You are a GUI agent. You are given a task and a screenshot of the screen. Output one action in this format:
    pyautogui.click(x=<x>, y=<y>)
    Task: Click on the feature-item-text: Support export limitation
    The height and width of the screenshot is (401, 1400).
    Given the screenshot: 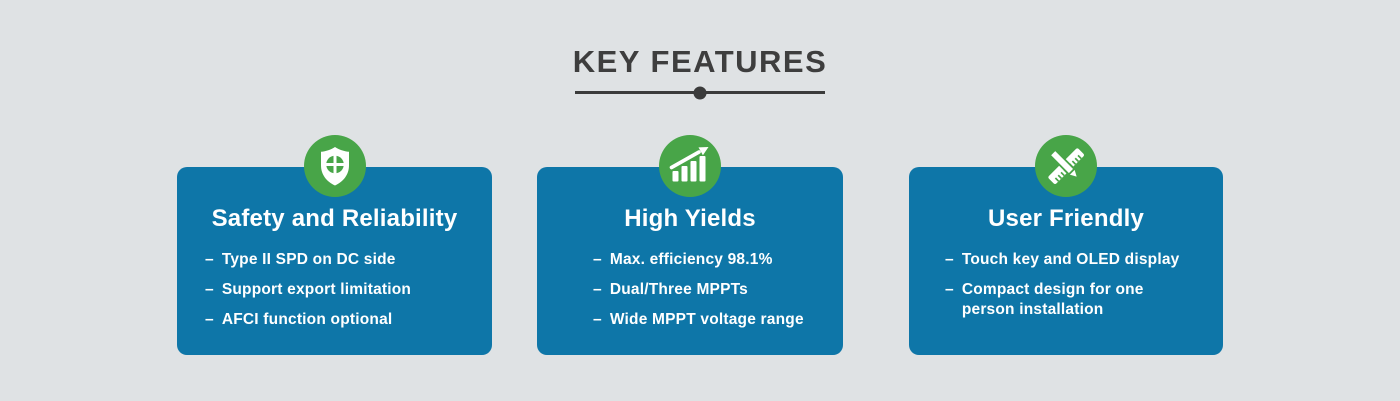 What is the action you would take?
    pyautogui.click(x=316, y=289)
    